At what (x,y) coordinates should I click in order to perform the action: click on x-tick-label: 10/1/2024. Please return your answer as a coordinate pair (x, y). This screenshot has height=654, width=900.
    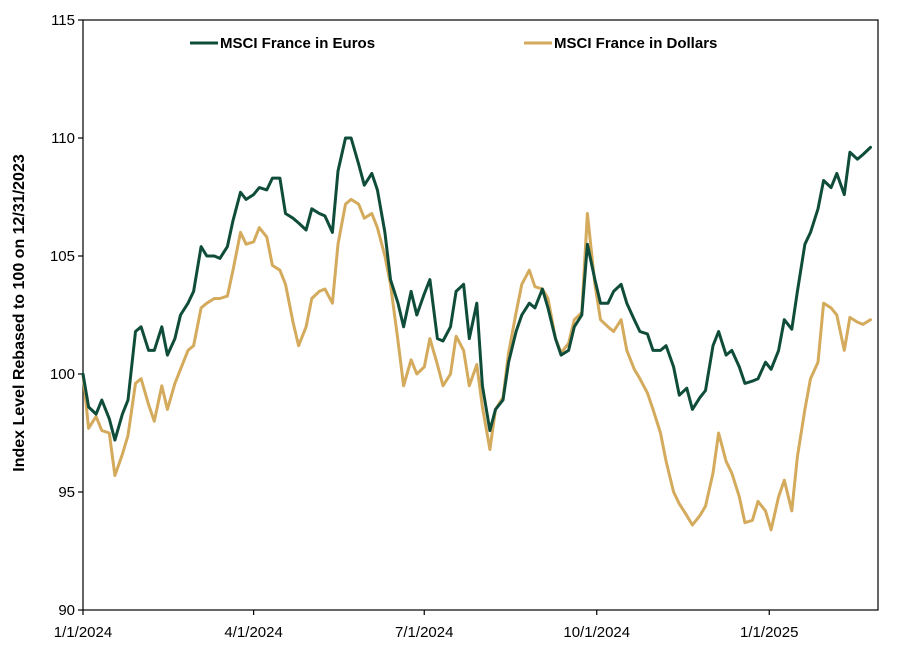
    Looking at the image, I should click on (596, 632).